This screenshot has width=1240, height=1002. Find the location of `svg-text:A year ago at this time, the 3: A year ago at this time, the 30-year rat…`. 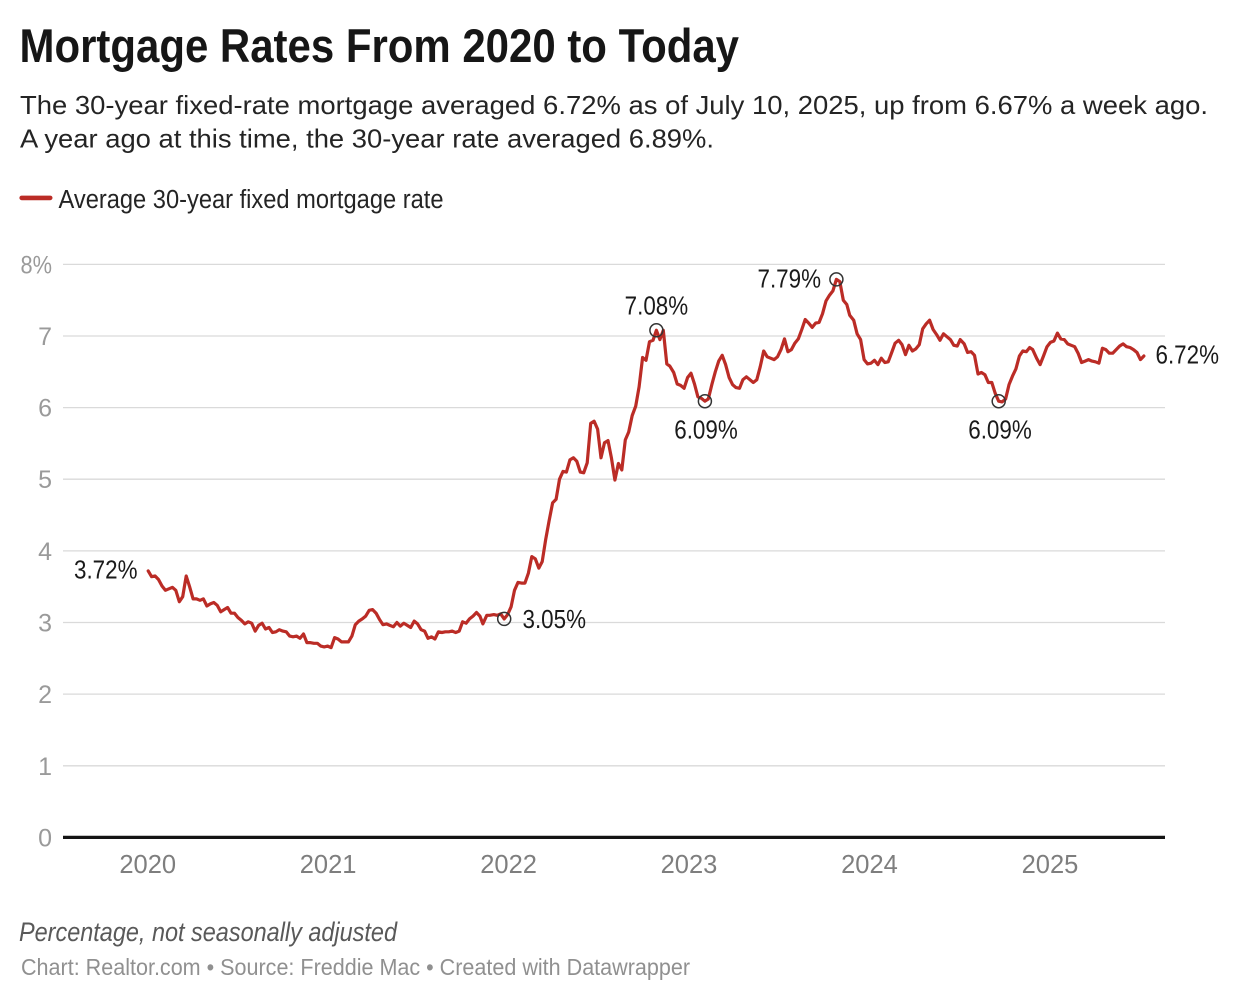

svg-text:A year ago at this time, the 3: A year ago at this time, the 30-year rat… is located at coordinates (367, 139).